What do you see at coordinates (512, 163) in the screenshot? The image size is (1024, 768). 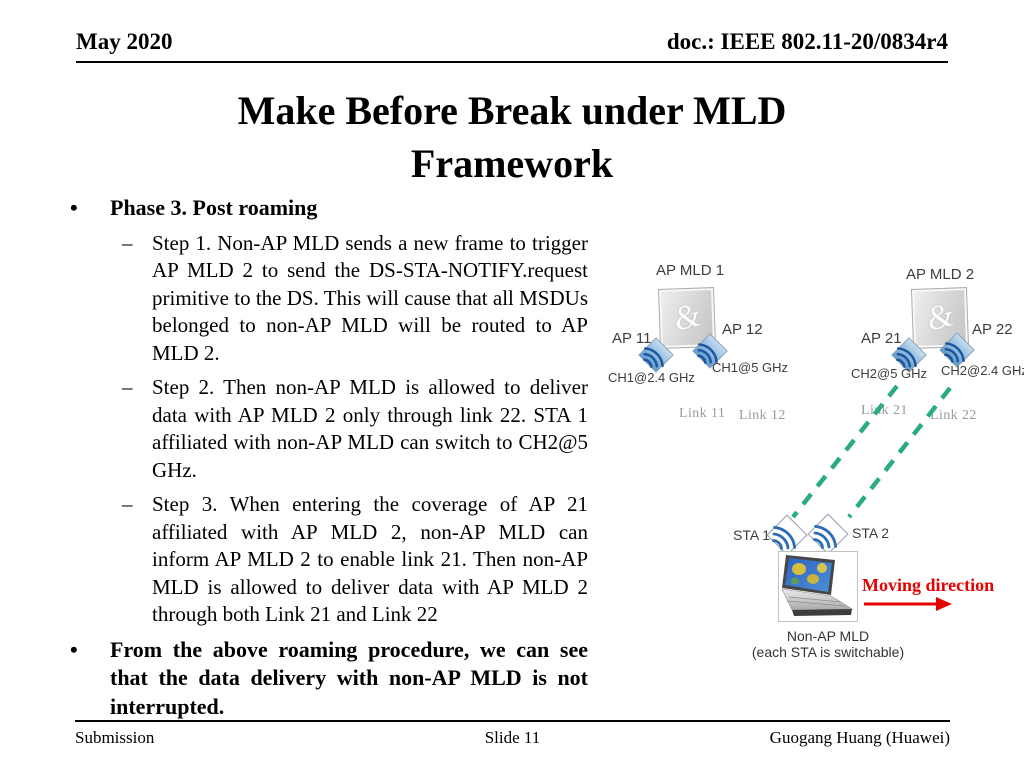 I see `page-title-line2: Framework` at bounding box center [512, 163].